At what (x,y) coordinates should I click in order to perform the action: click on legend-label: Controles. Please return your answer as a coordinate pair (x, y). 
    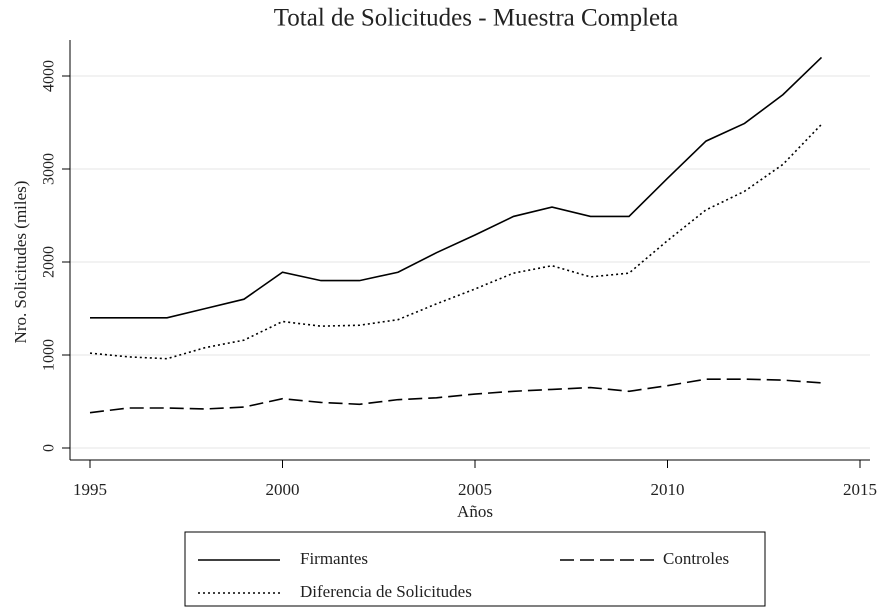
    Looking at the image, I should click on (696, 558).